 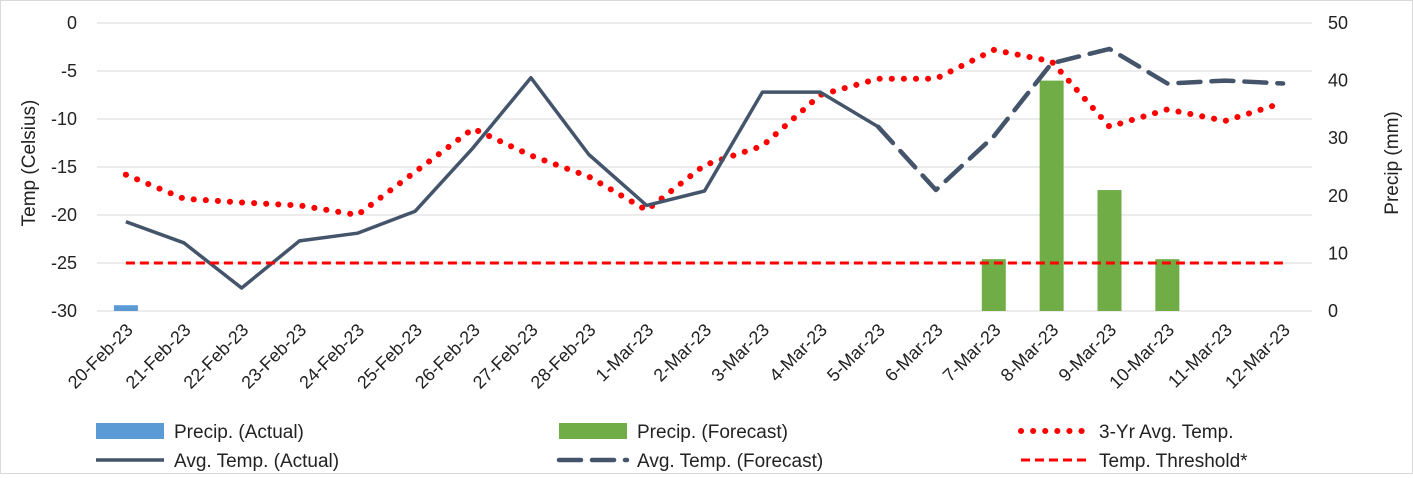 What do you see at coordinates (1338, 196) in the screenshot?
I see `y2-tick-label: 20` at bounding box center [1338, 196].